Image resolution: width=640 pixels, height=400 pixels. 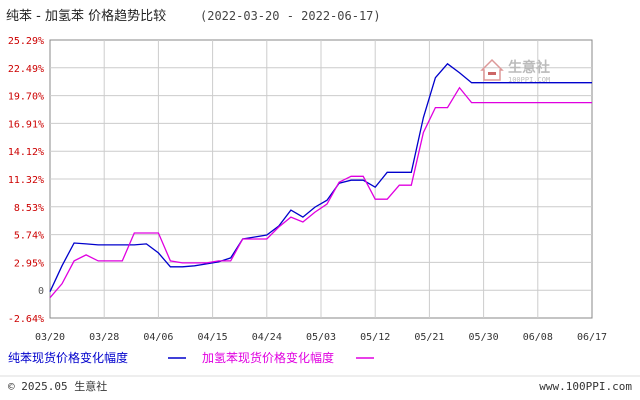 What do you see at coordinates (26, 69) in the screenshot?
I see `y-tick-label: 22.49%` at bounding box center [26, 69].